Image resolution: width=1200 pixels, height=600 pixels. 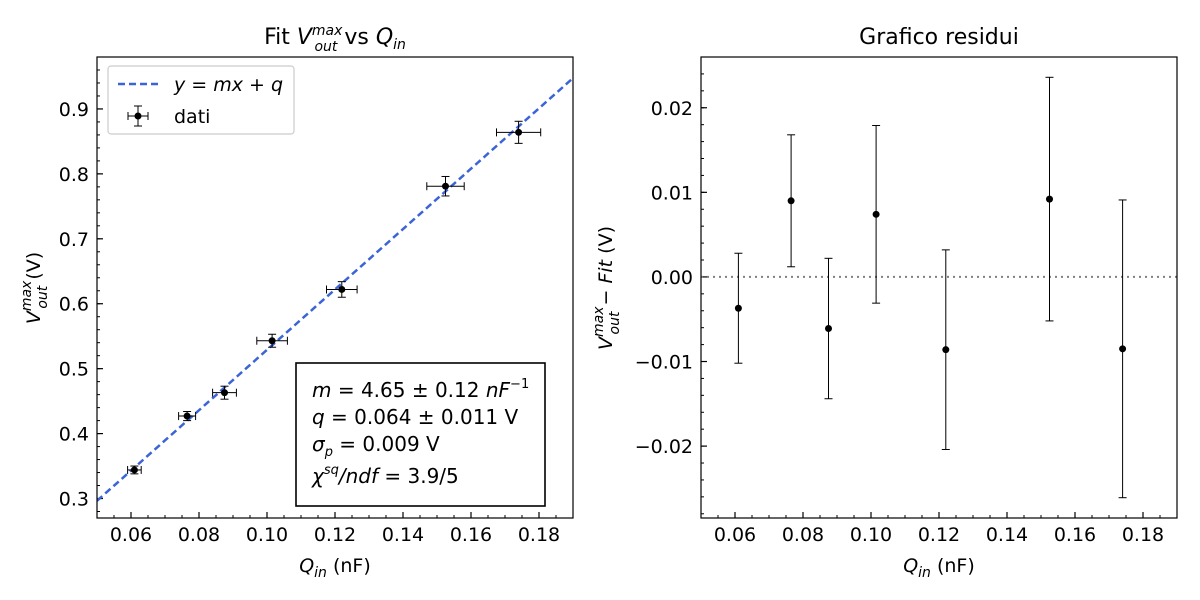 I want to click on residuals-y-axis-title: Vmaxout − Fit (V), so click(x=607, y=288).